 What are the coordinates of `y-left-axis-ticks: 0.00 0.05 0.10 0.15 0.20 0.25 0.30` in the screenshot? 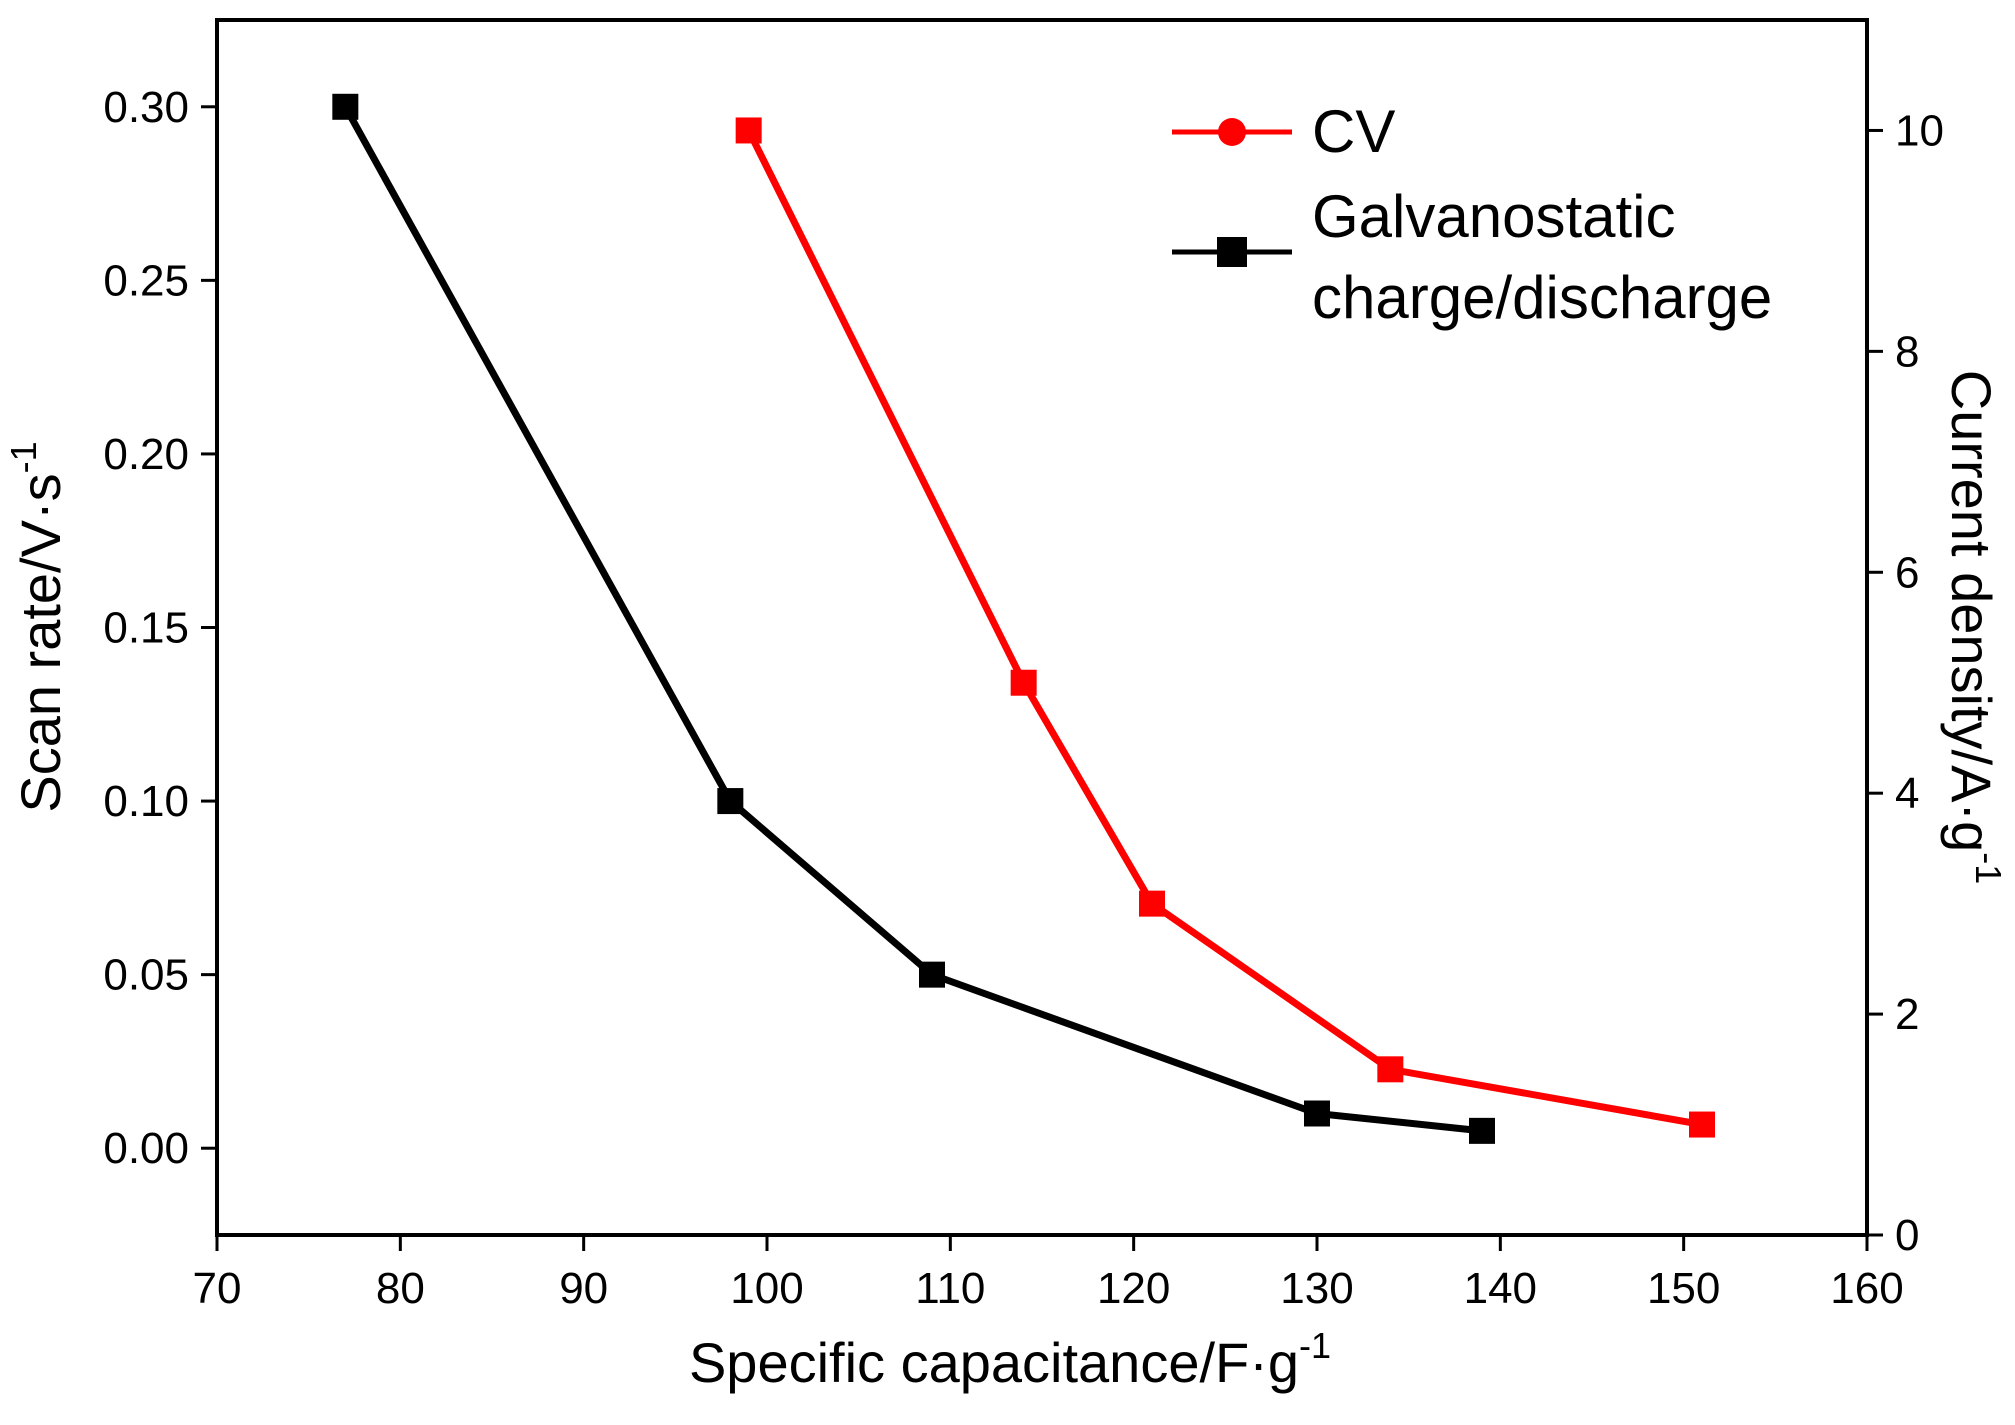 It's located at (160, 628).